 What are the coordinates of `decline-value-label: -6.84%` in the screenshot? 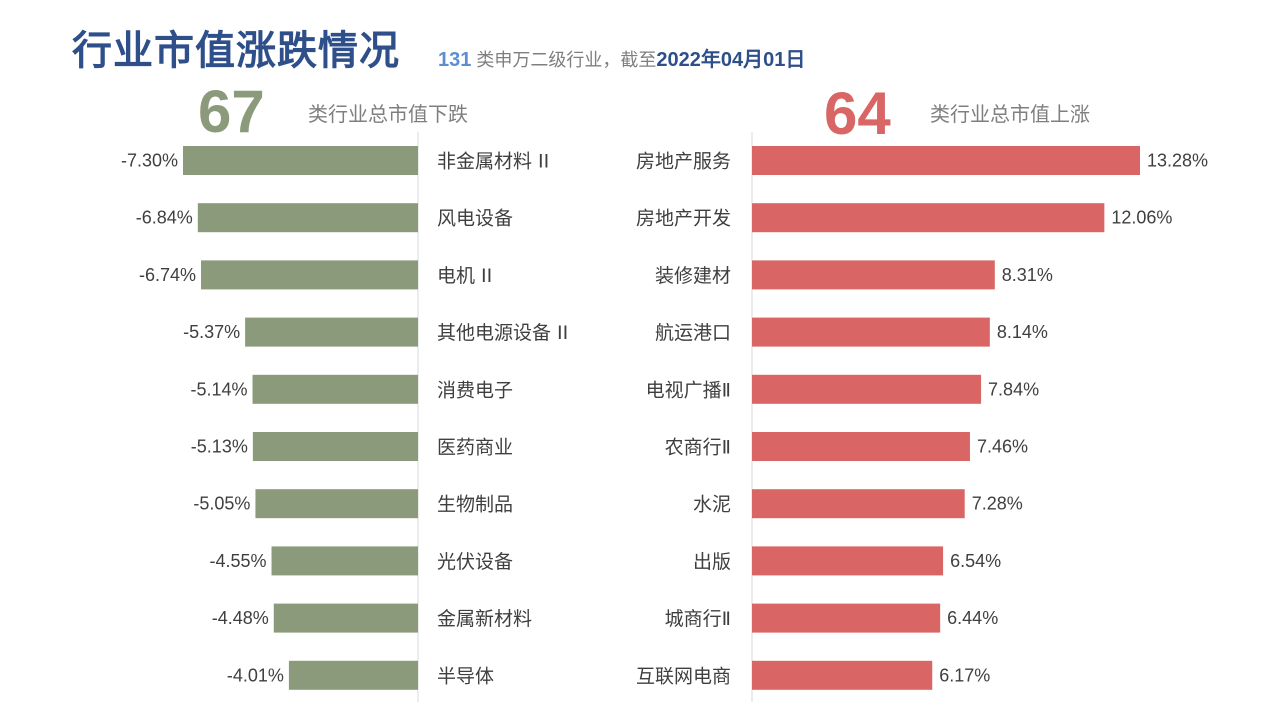 It's located at (164, 218).